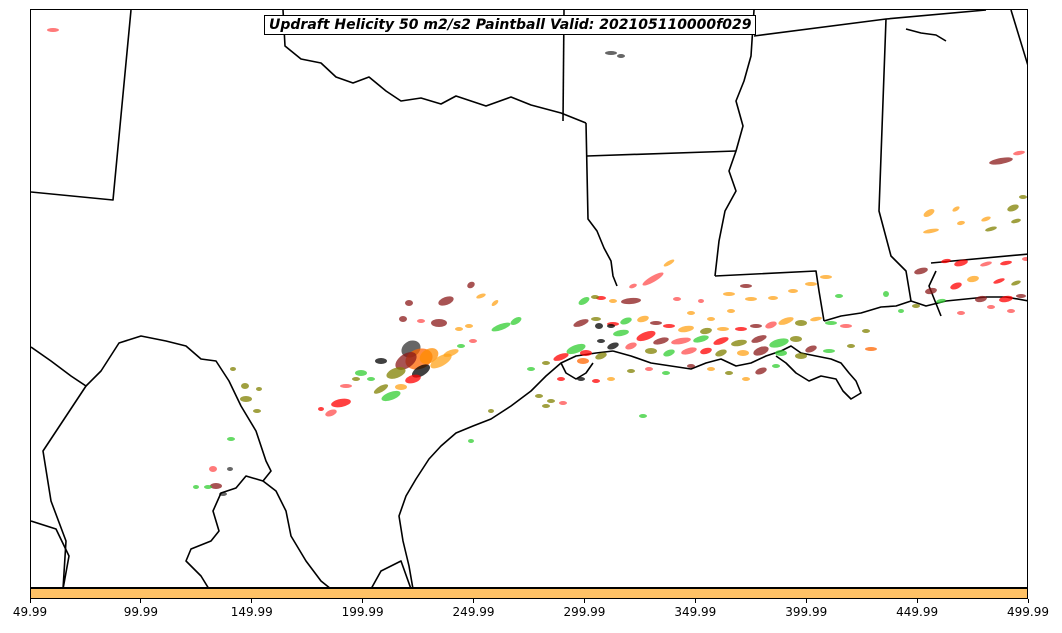 This screenshot has width=1062, height=633. What do you see at coordinates (362, 612) in the screenshot?
I see `colorbar-tick-label: 199.99` at bounding box center [362, 612].